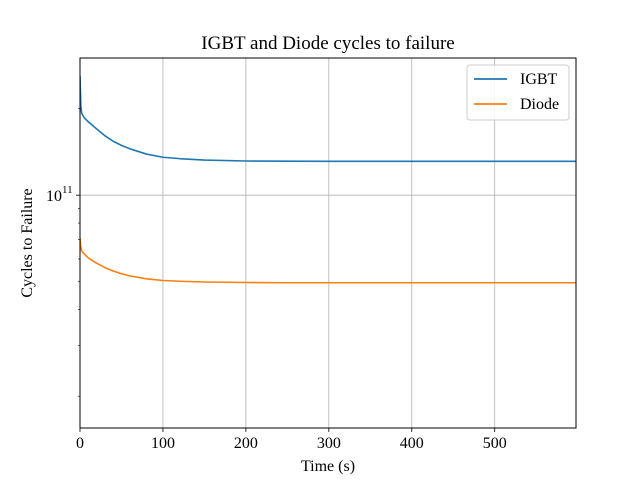 The width and height of the screenshot is (640, 480). I want to click on x-tick-label: 0, so click(80, 443).